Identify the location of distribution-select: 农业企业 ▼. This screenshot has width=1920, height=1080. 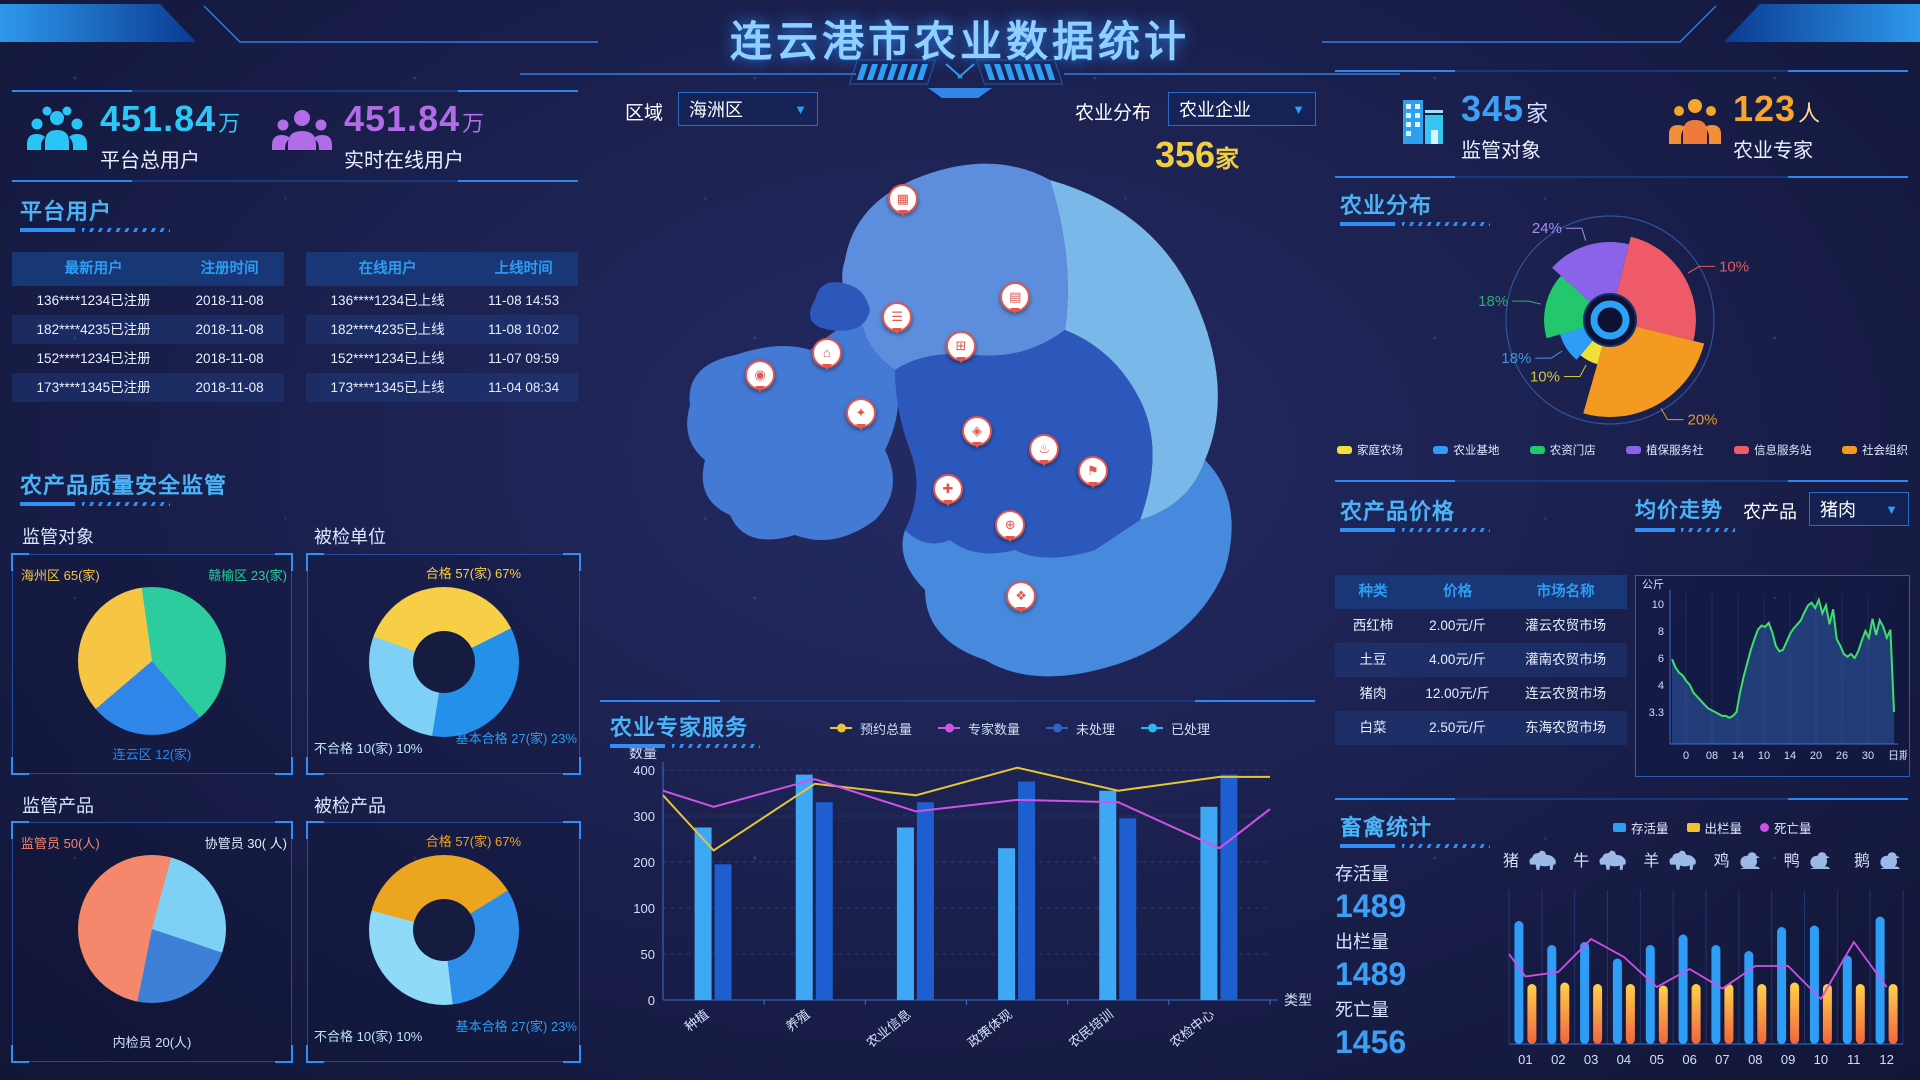
(1242, 109).